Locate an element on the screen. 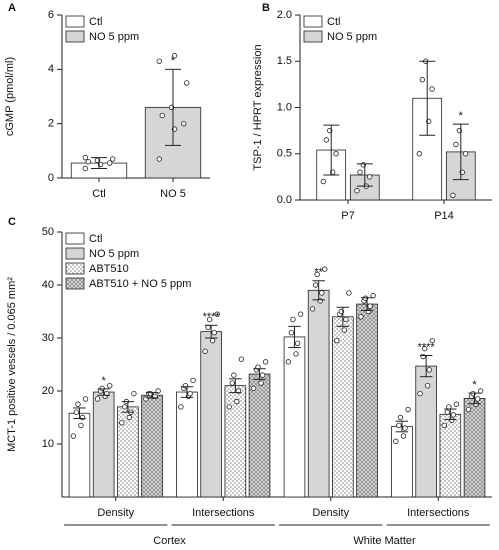 The image size is (499, 550). y-tick-label: 4 is located at coordinates (51, 69).